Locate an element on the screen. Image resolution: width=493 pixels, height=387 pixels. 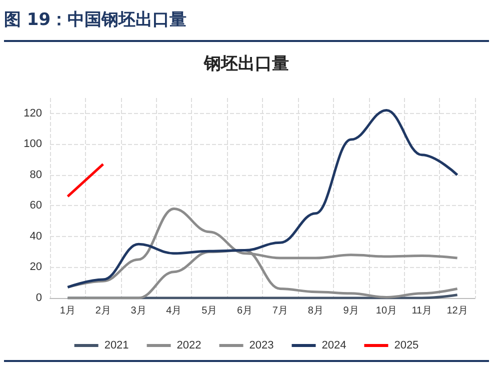
y-tick-label: 100 is located at coordinates (33, 144).